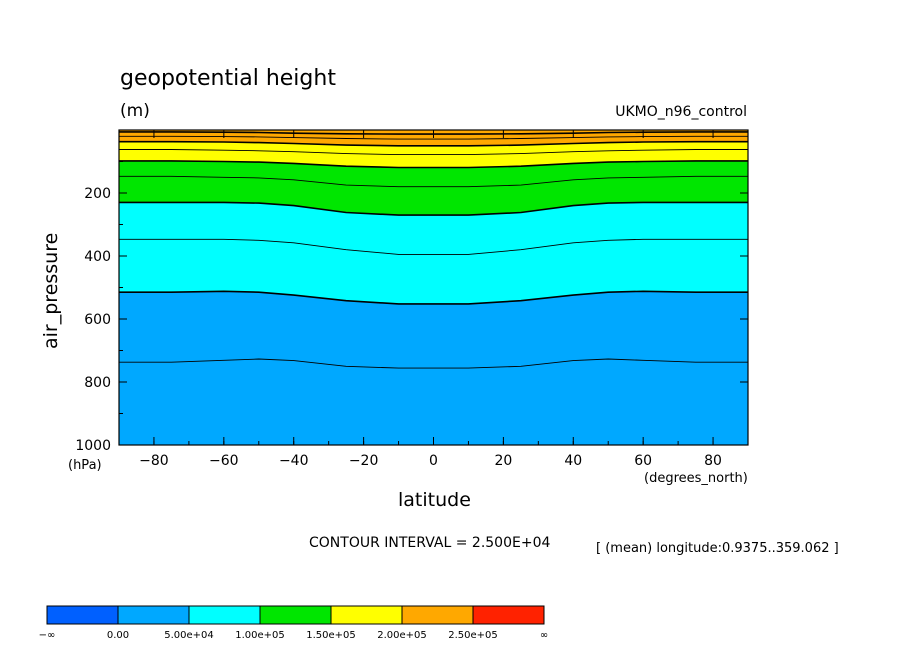  Describe the element at coordinates (364, 461) in the screenshot. I see `x-tick-label: −20` at that location.